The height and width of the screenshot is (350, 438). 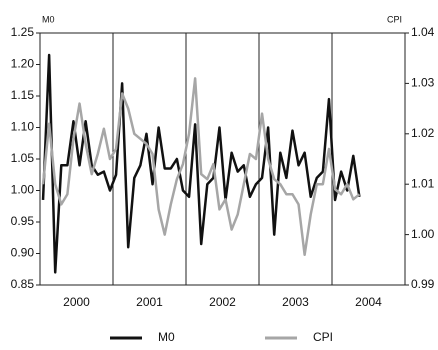 I want to click on y-tick-label: 1.10, so click(x=23, y=127).